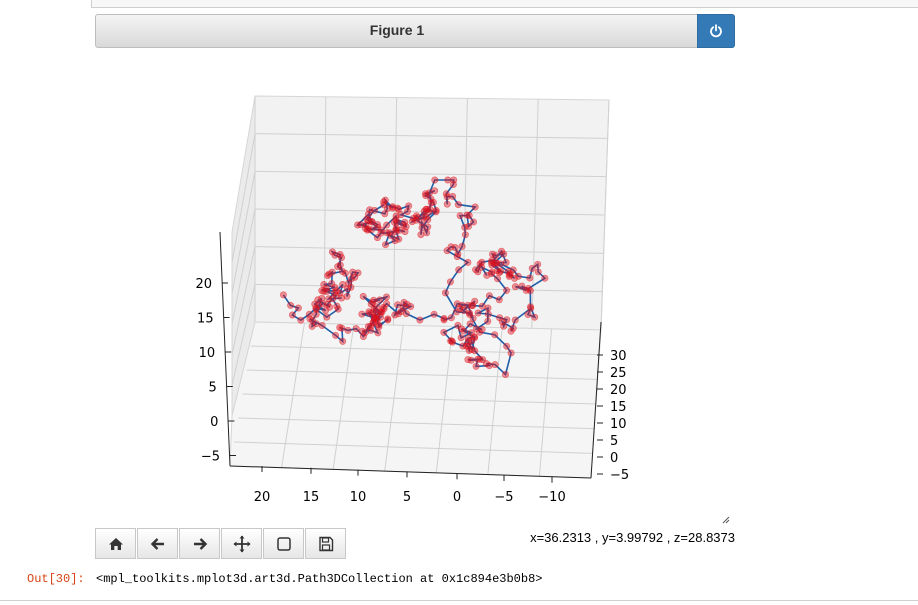 The height and width of the screenshot is (605, 918). I want to click on forward-button, so click(199, 543).